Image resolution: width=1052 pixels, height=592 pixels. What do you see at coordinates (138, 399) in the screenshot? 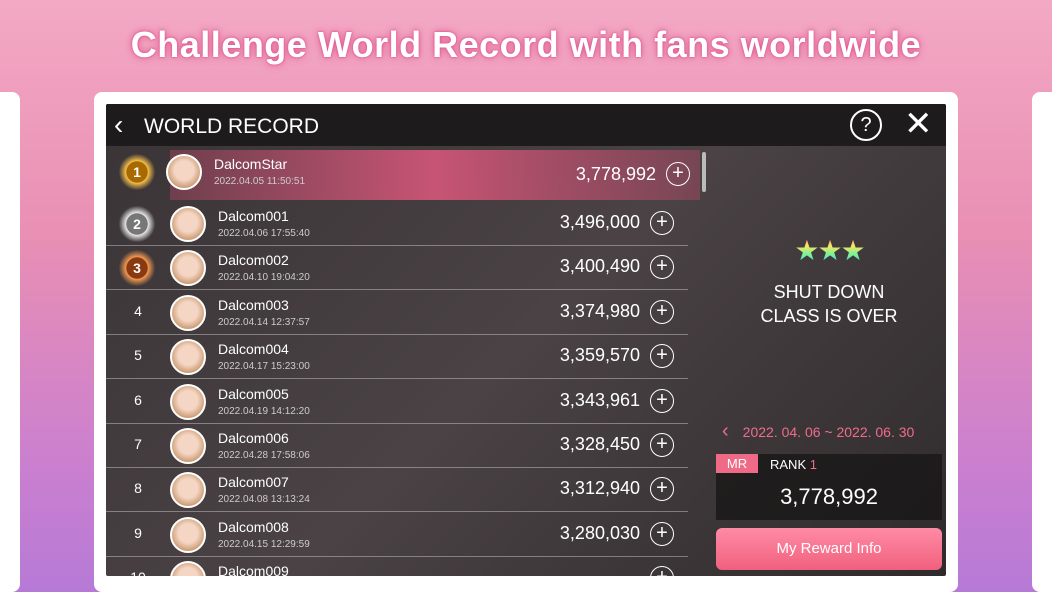
I see `rank-number: 6` at bounding box center [138, 399].